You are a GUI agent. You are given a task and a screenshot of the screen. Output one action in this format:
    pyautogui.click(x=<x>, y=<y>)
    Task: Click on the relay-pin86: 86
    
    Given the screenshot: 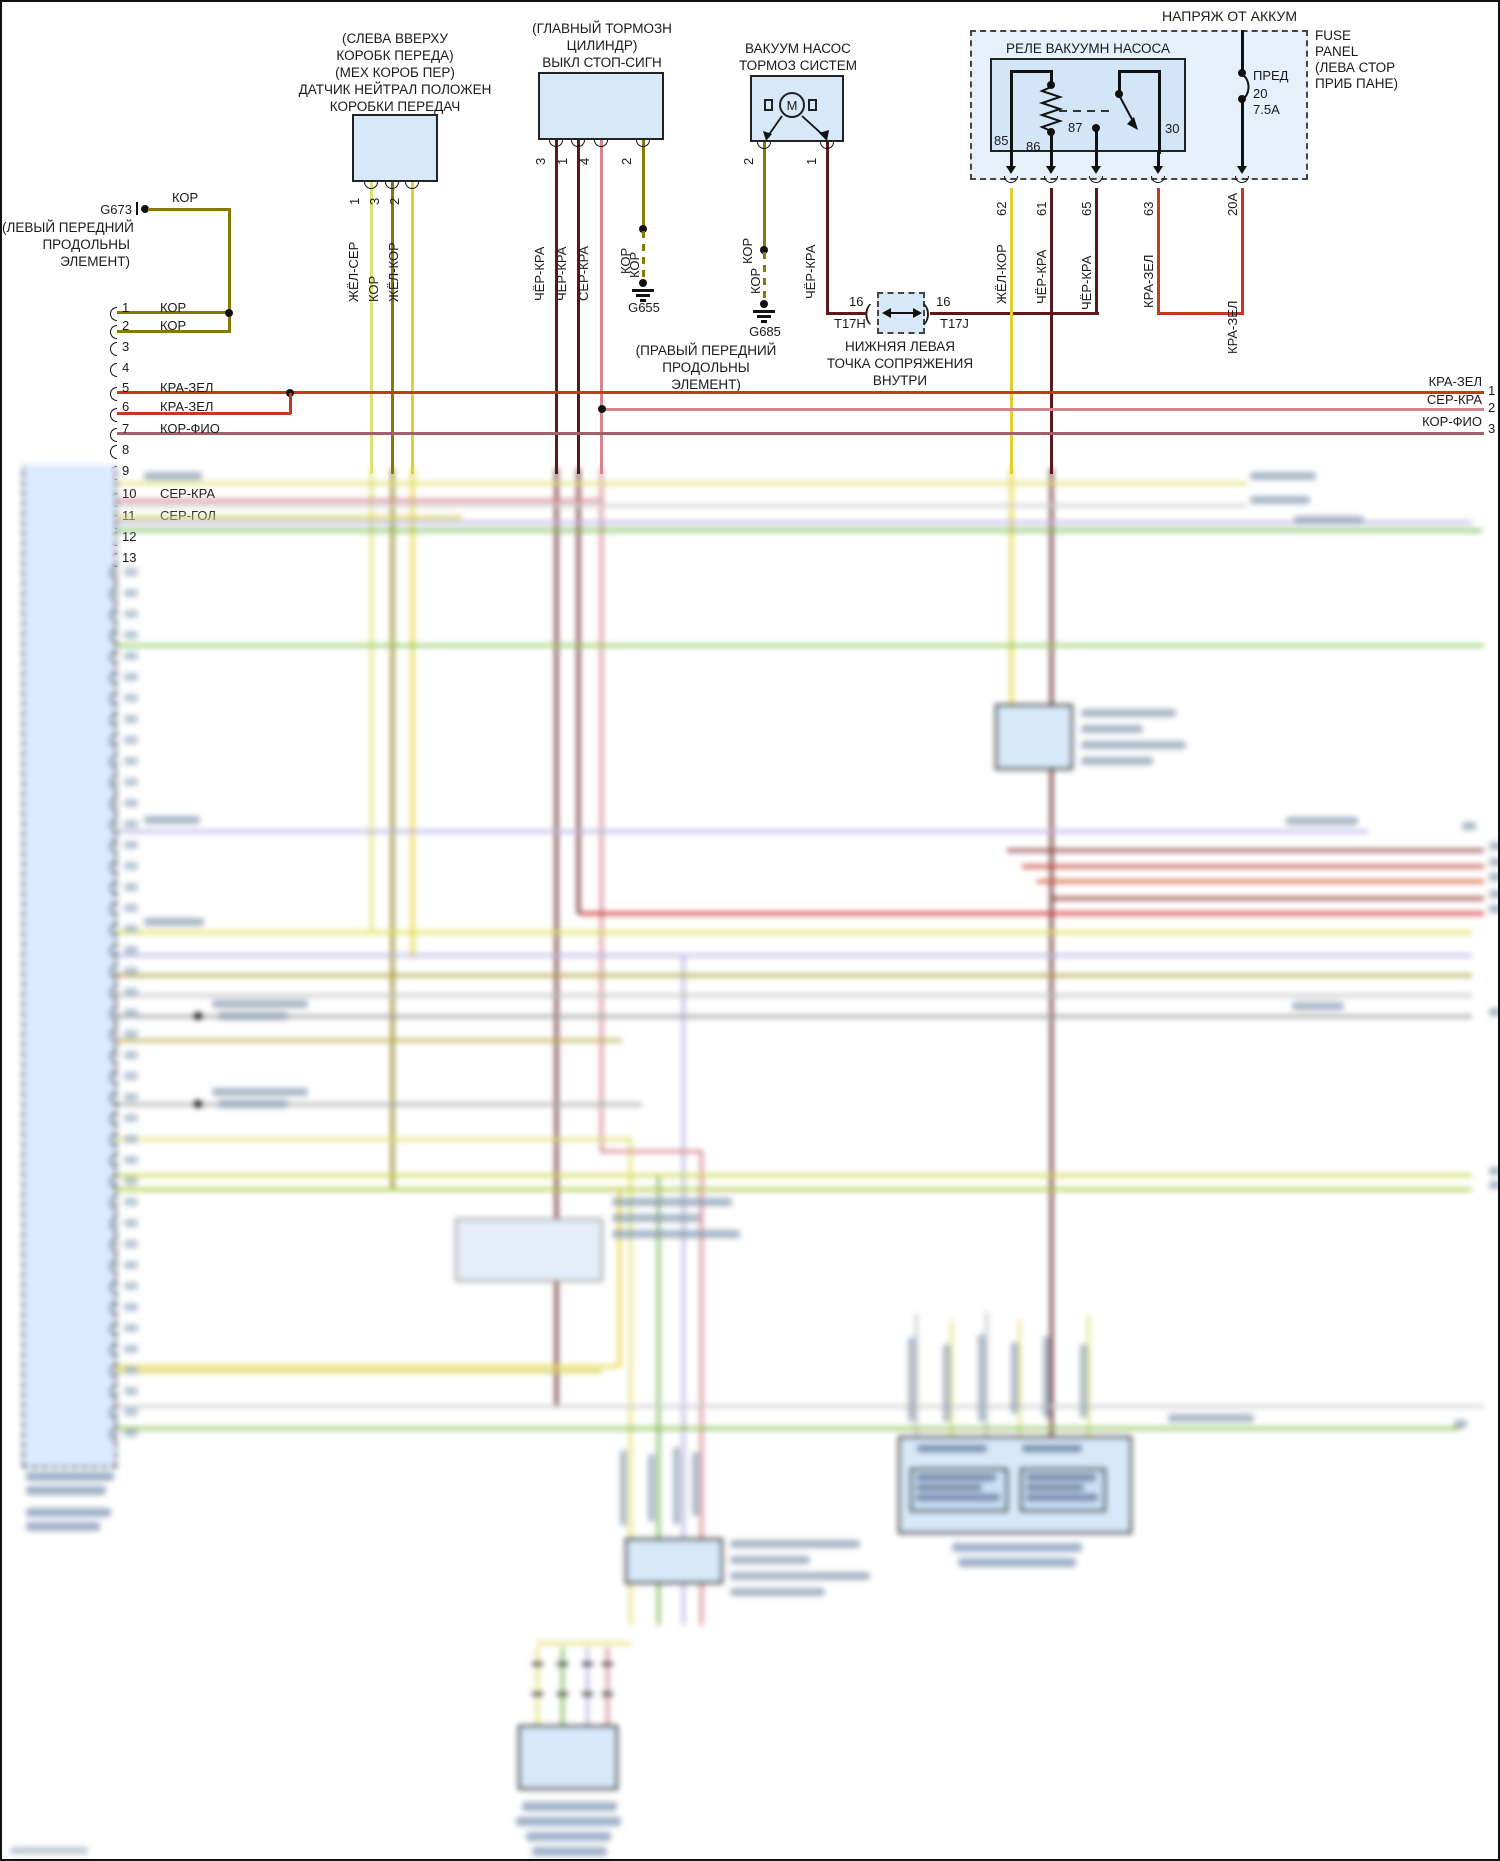 What is the action you would take?
    pyautogui.click(x=1033, y=146)
    